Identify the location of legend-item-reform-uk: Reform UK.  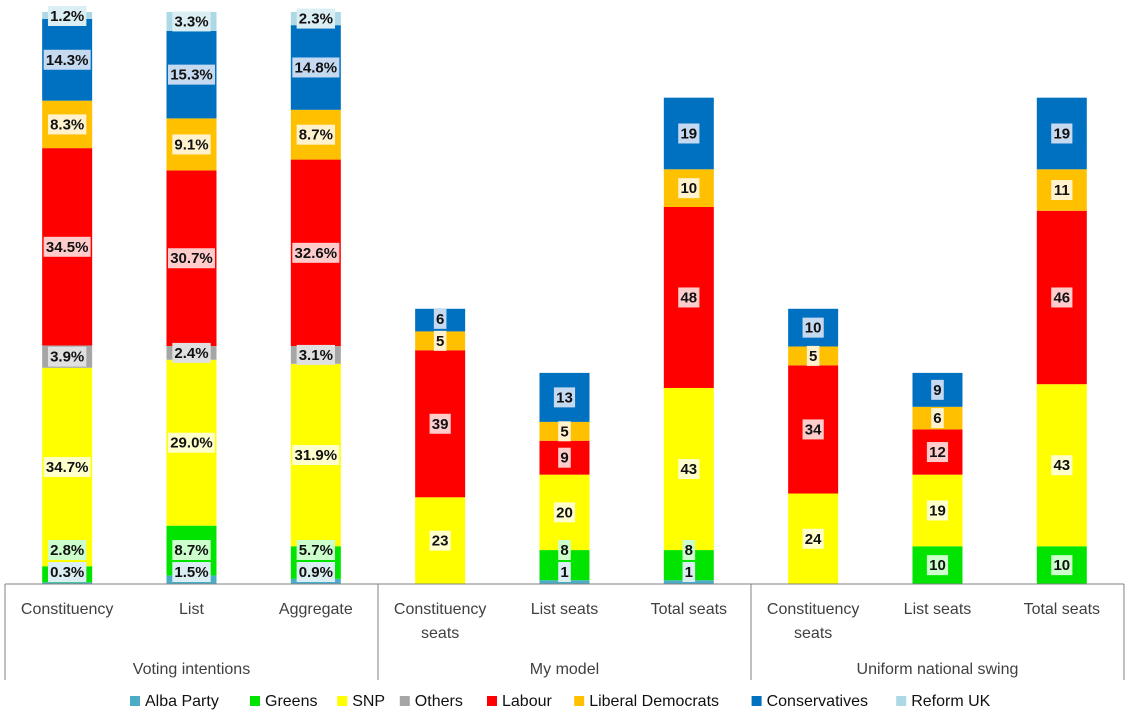
(943, 701).